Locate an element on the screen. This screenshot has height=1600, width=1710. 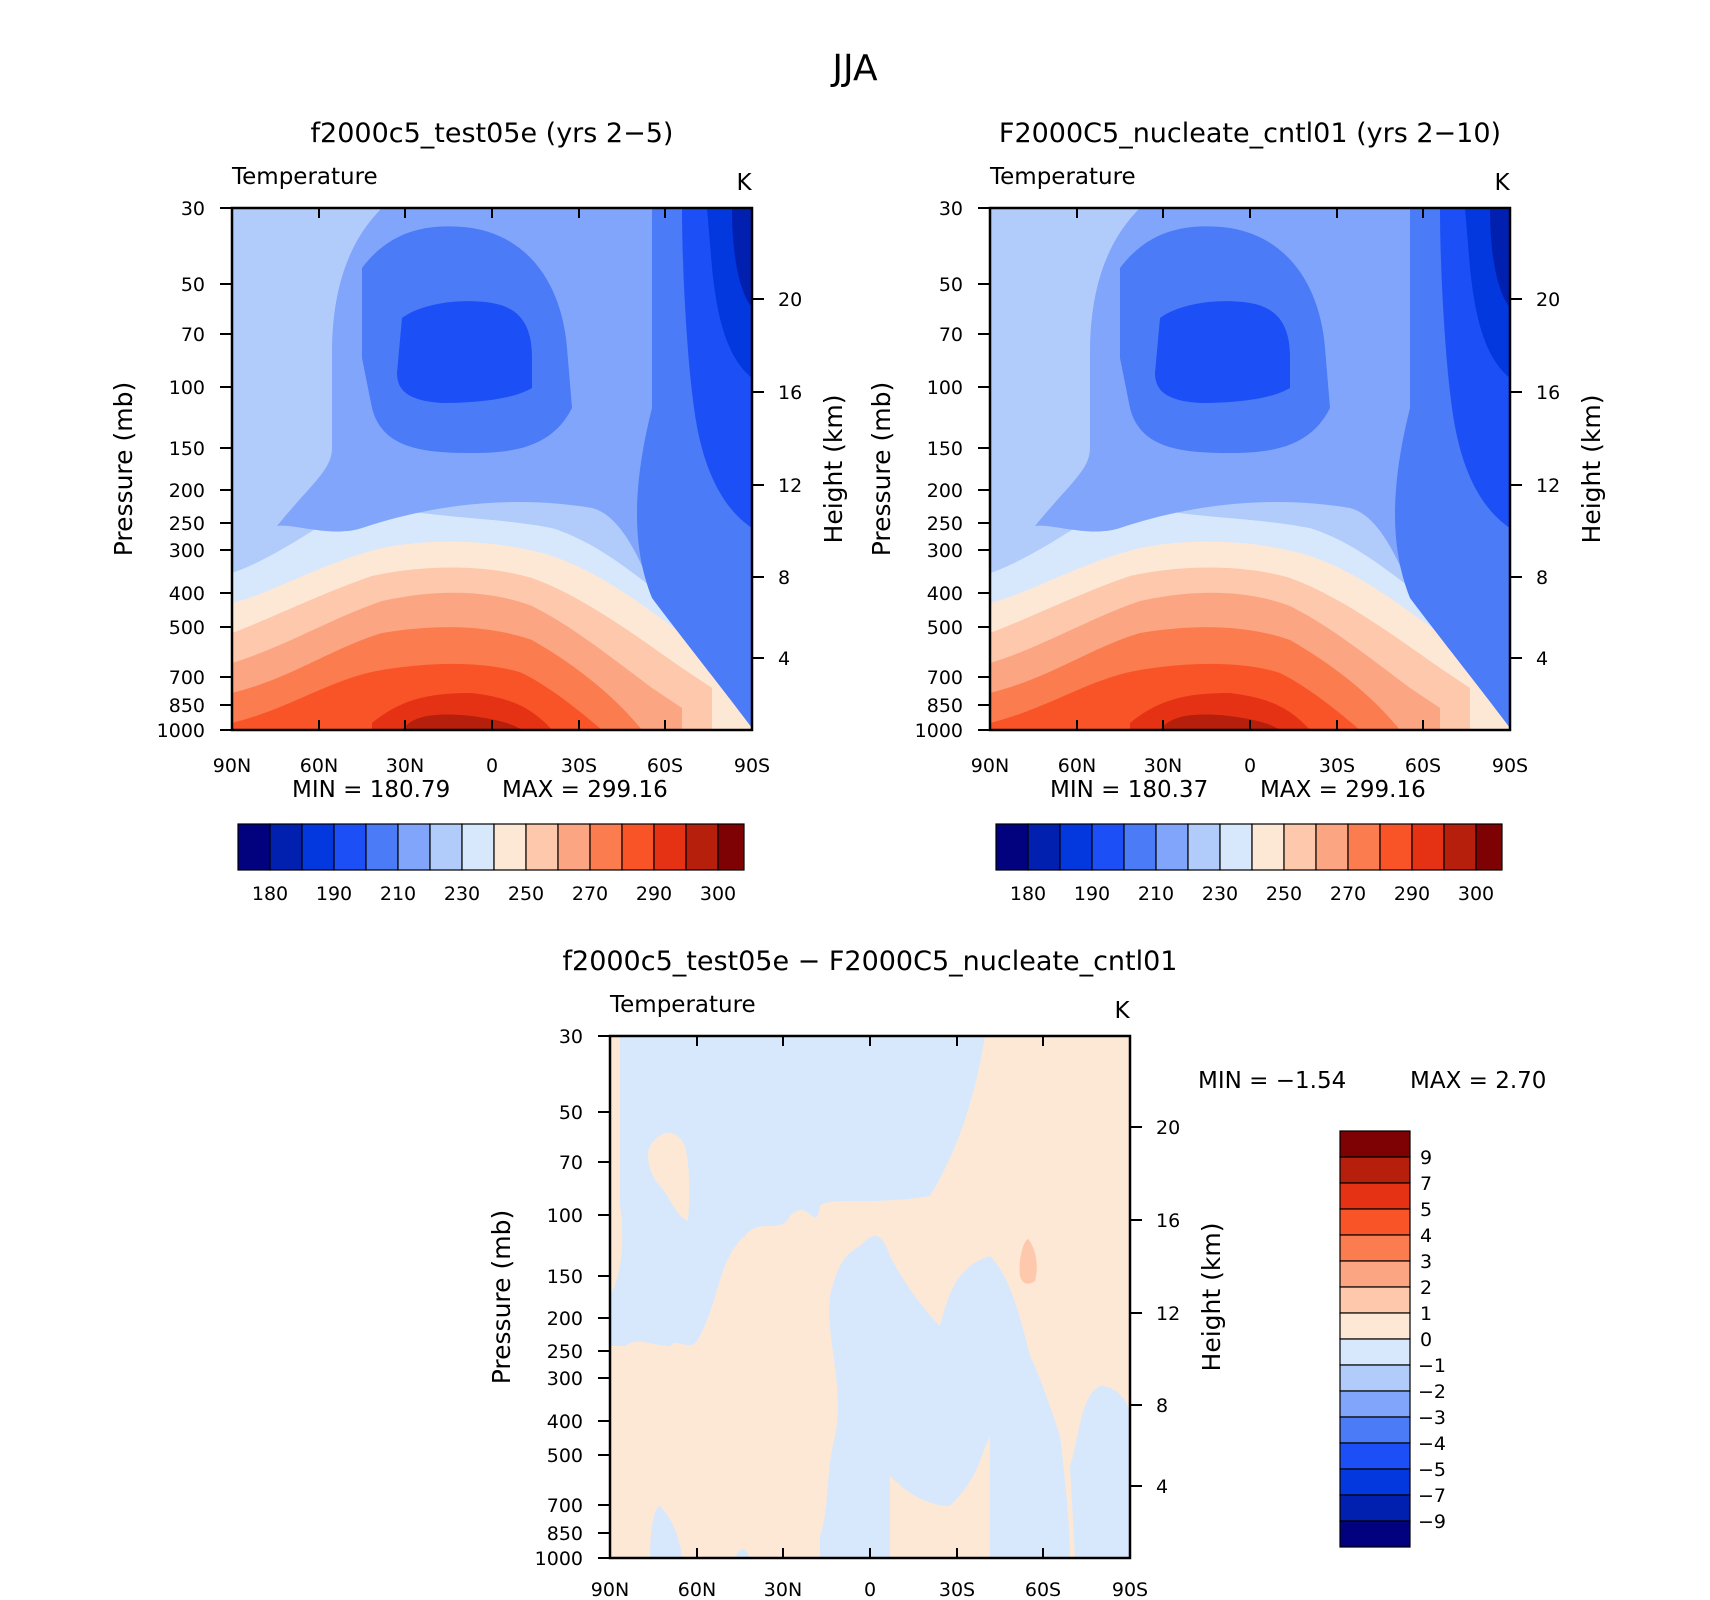
corner-variable-label: Temperature is located at coordinates (682, 1005).